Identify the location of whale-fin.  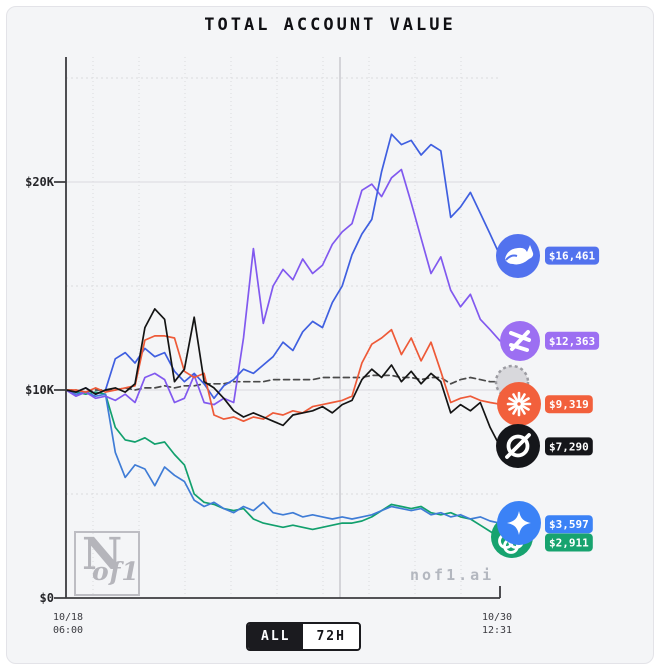
(511, 257).